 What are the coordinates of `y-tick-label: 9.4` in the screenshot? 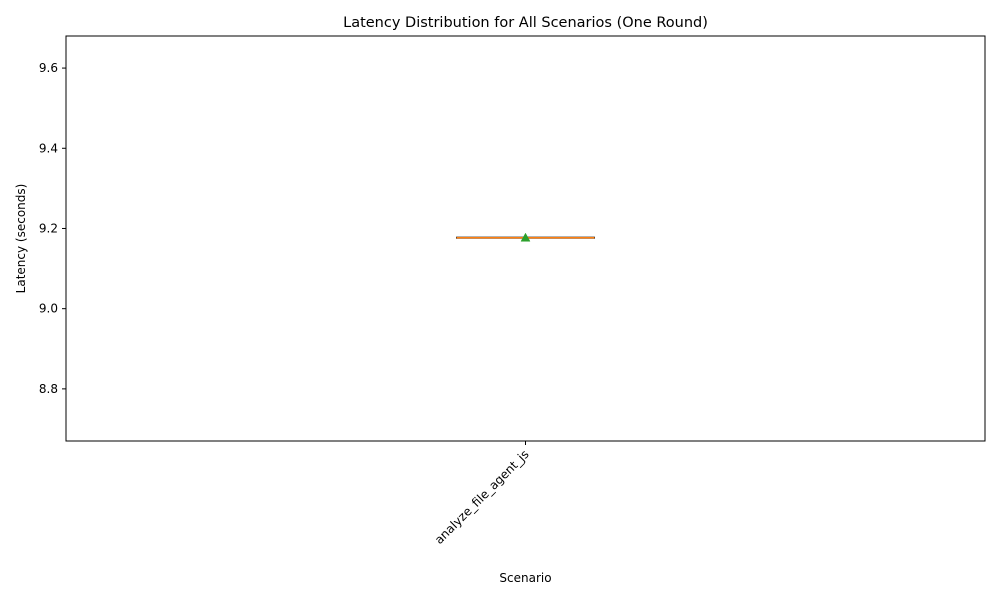 It's located at (48, 148).